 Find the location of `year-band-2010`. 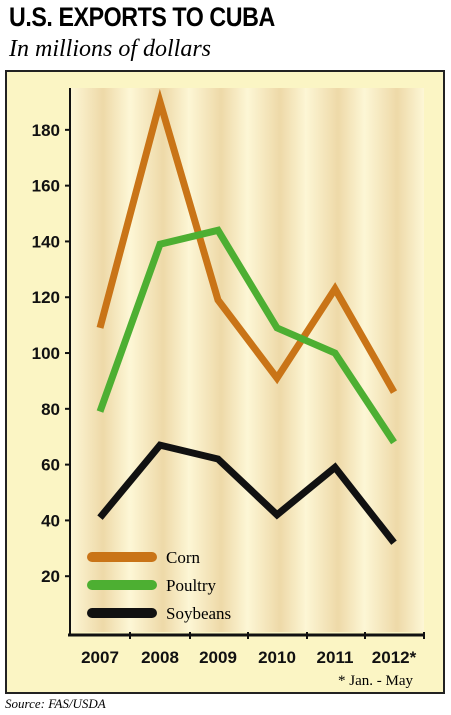

year-band-2010 is located at coordinates (277, 360).